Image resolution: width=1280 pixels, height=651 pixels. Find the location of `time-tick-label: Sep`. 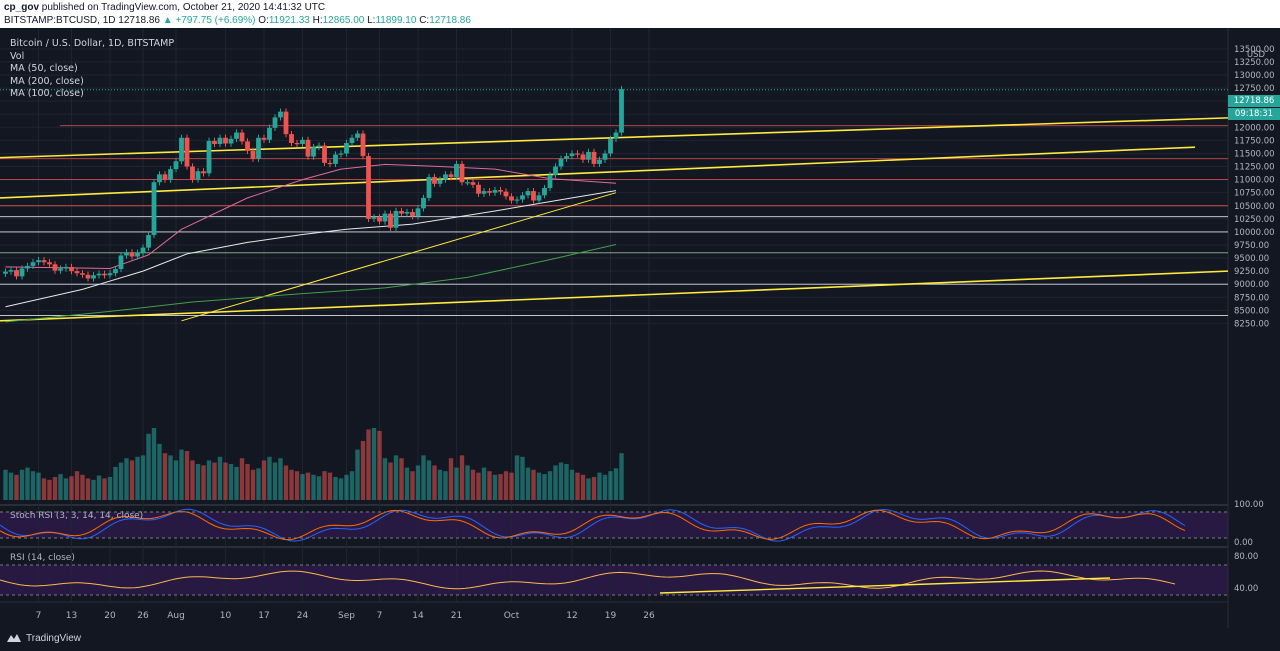

time-tick-label: Sep is located at coordinates (346, 616).